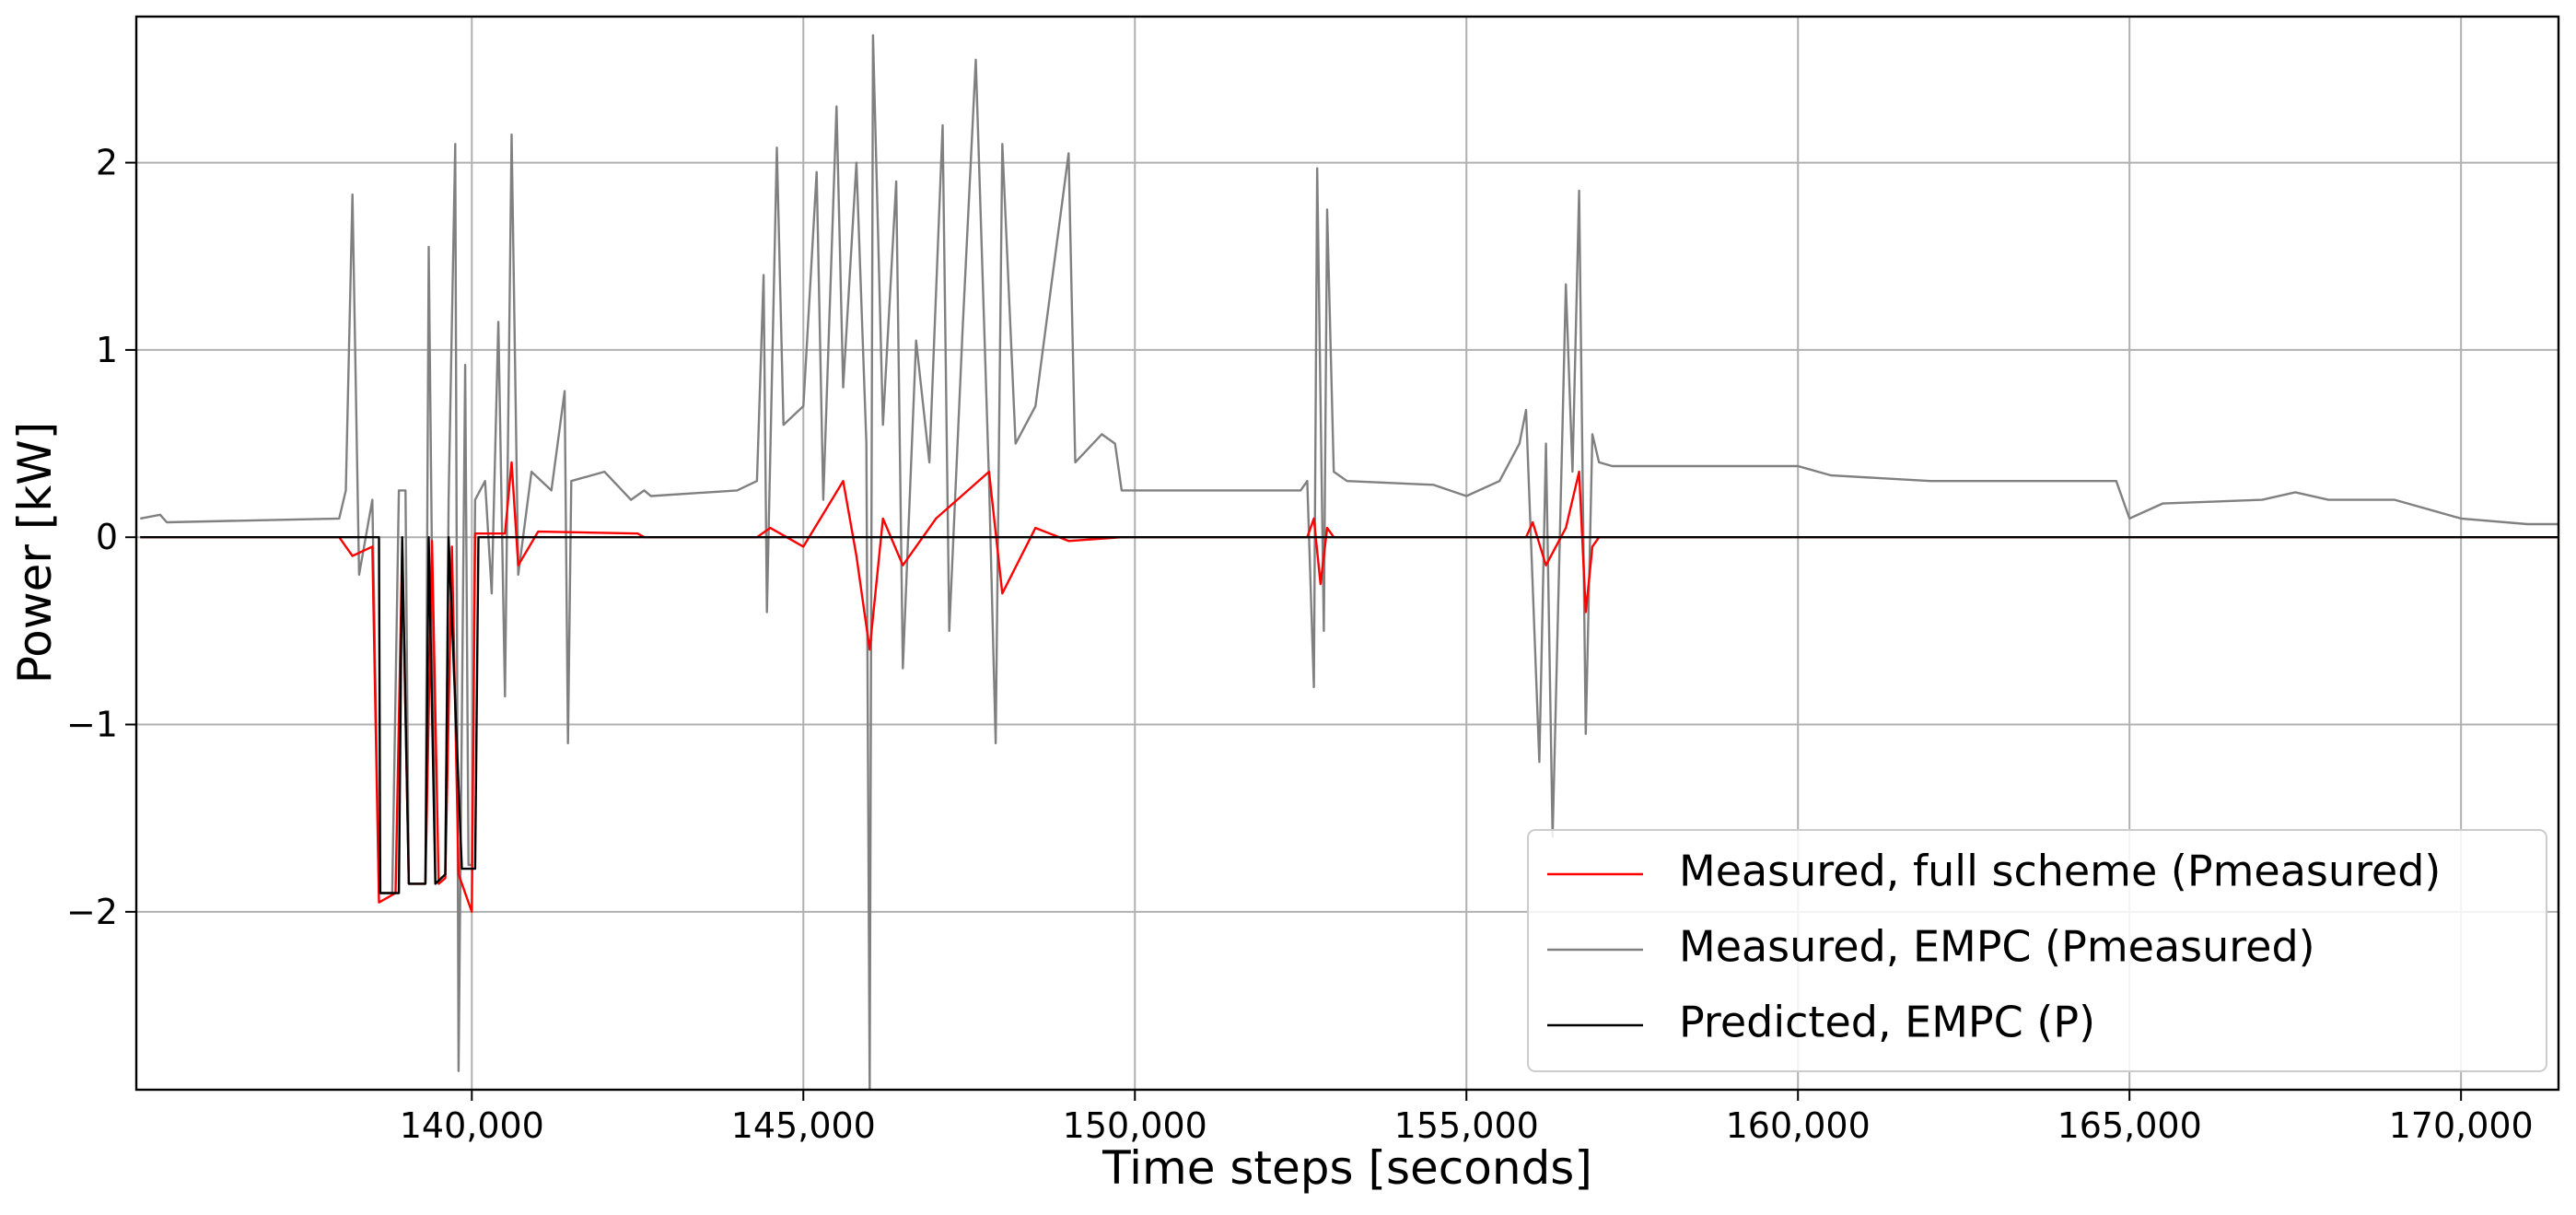 The width and height of the screenshot is (2576, 1215). Describe the element at coordinates (1887, 1022) in the screenshot. I see `legend-label: Predicted, EMPC (P)` at that location.